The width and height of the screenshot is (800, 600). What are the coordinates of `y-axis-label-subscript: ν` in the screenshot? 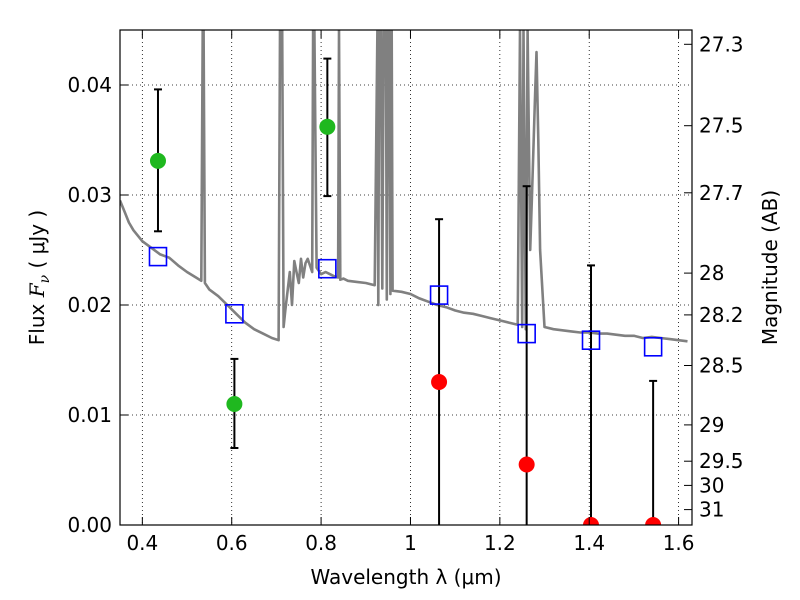 It's located at (45, 278).